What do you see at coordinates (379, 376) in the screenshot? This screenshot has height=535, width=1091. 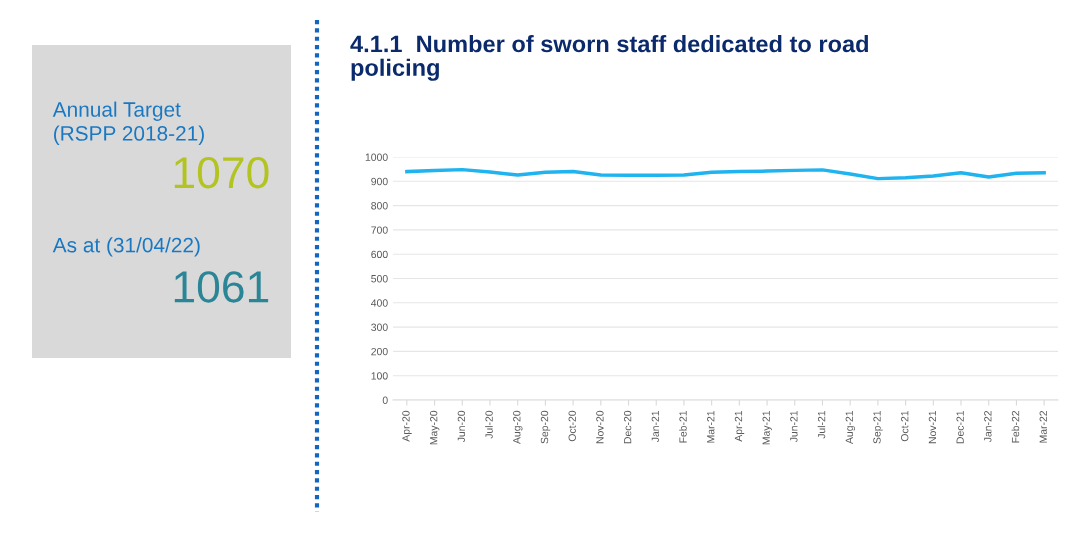 I see `y-tick-label: 100` at bounding box center [379, 376].